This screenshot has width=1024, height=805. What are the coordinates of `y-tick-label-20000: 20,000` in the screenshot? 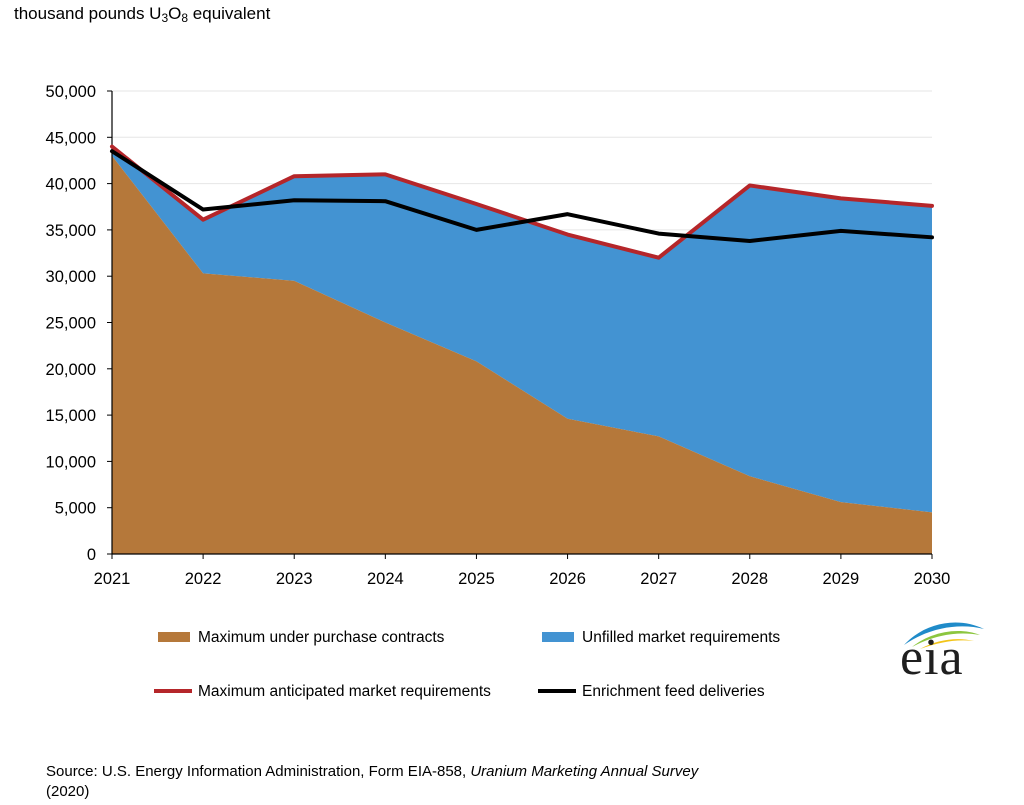 It's located at (71, 370).